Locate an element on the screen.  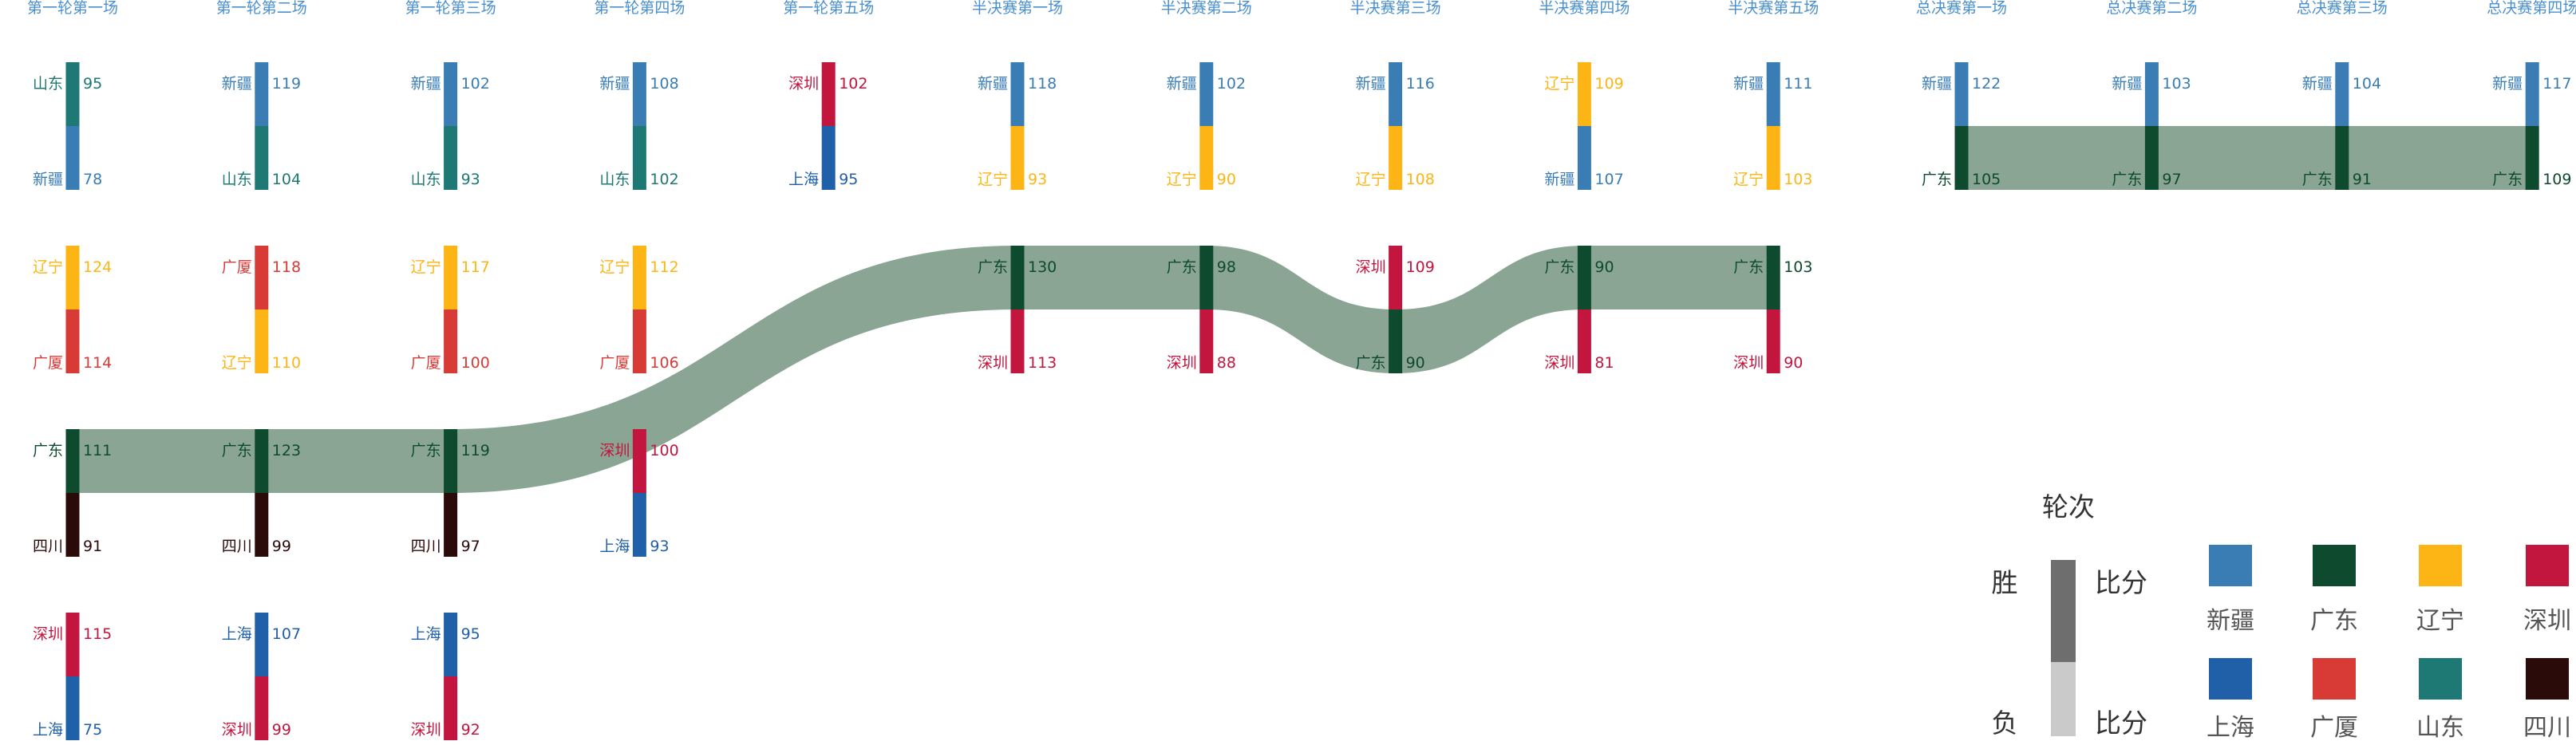
loser-score: 105 is located at coordinates (1986, 180).